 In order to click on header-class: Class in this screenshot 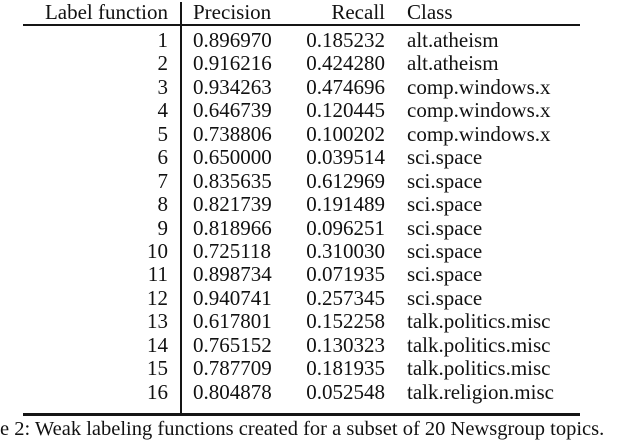, I will do `click(430, 12)`.